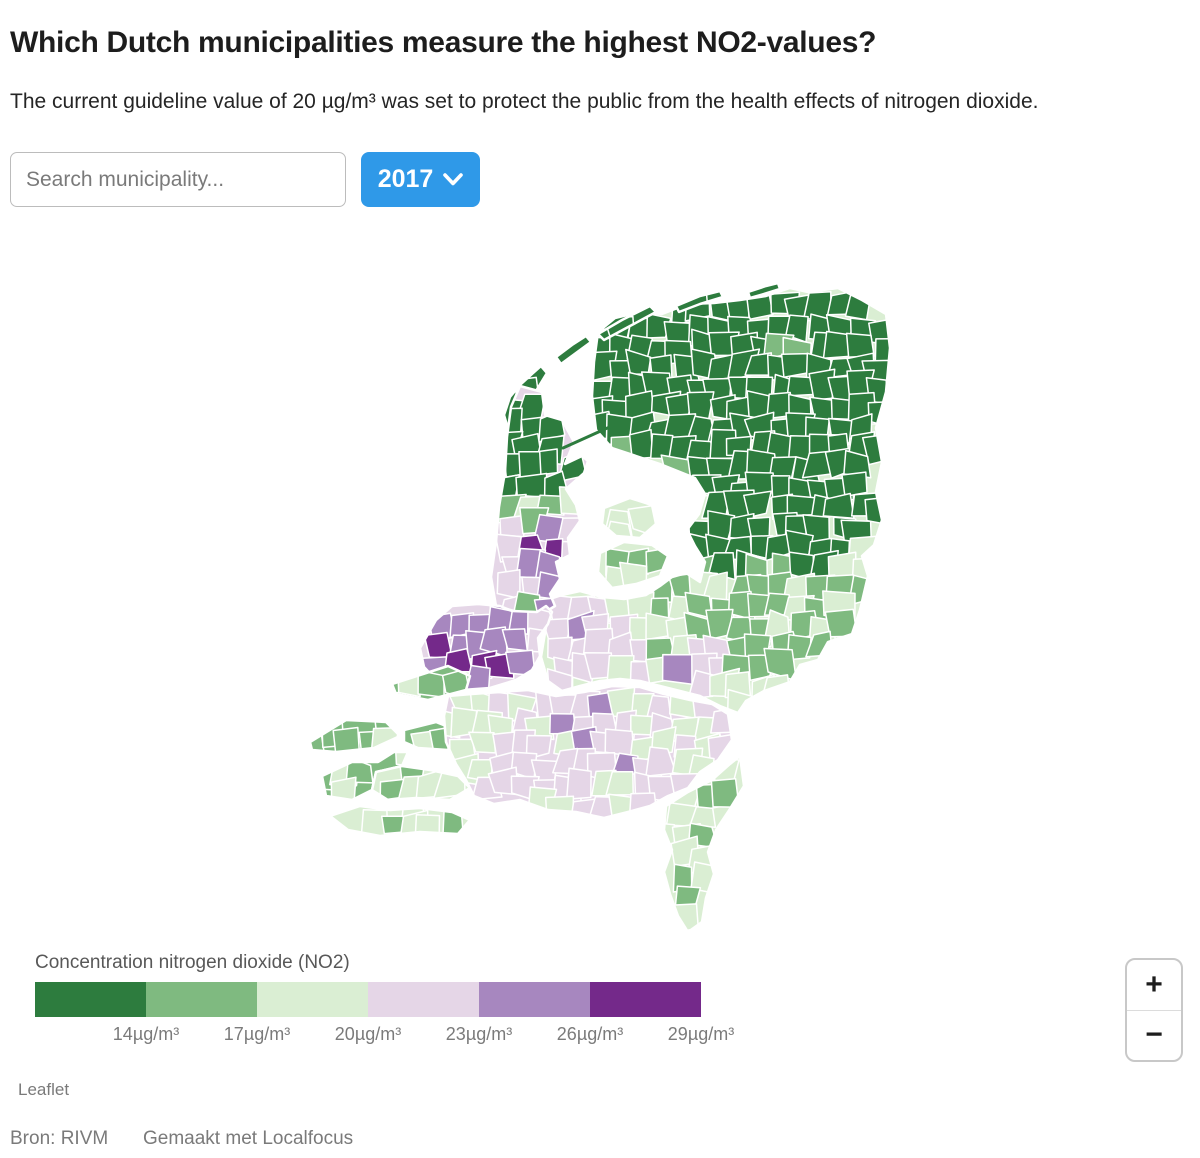 This screenshot has width=1200, height=1158. Describe the element at coordinates (44, 1089) in the screenshot. I see `leaflet-attribution-link: Leaflet` at that location.